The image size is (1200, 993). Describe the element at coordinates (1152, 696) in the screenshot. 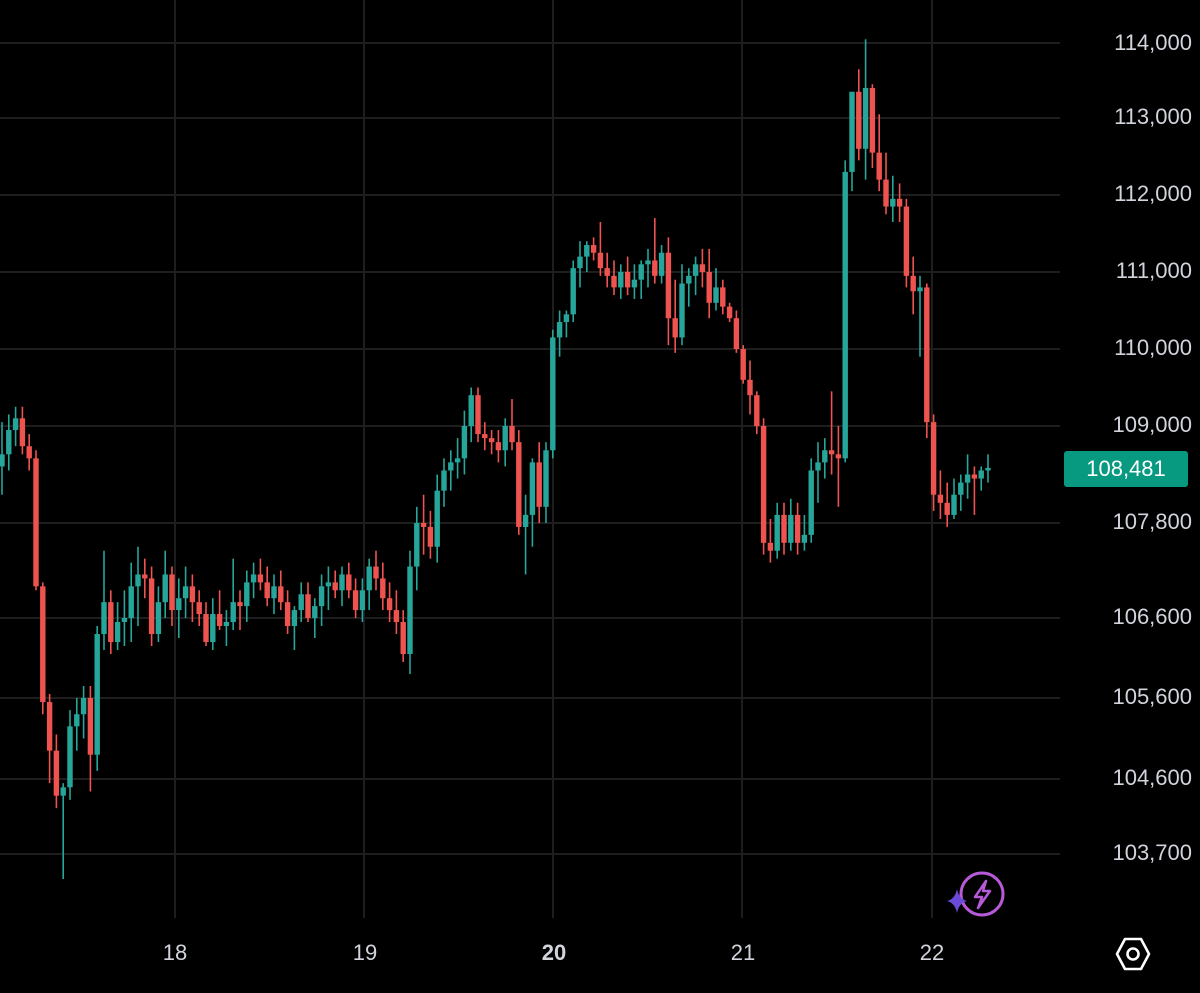

I see `price-tick-label: 105,600` at that location.